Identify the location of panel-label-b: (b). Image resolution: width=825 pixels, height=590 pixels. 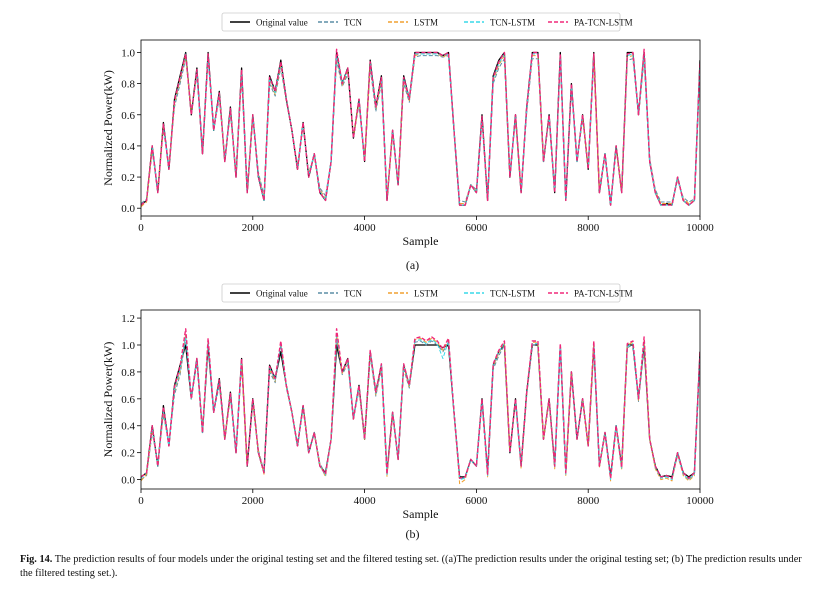
(412, 534).